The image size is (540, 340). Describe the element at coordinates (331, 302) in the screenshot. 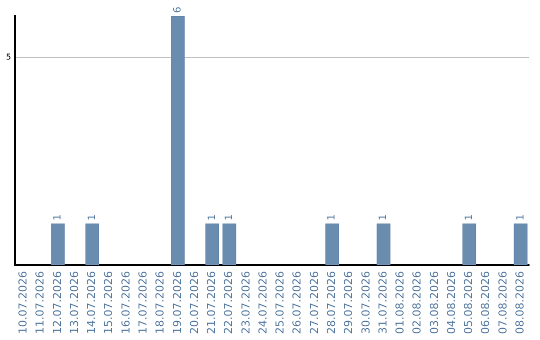

I see `x-tick-label: 28.07.2026` at that location.